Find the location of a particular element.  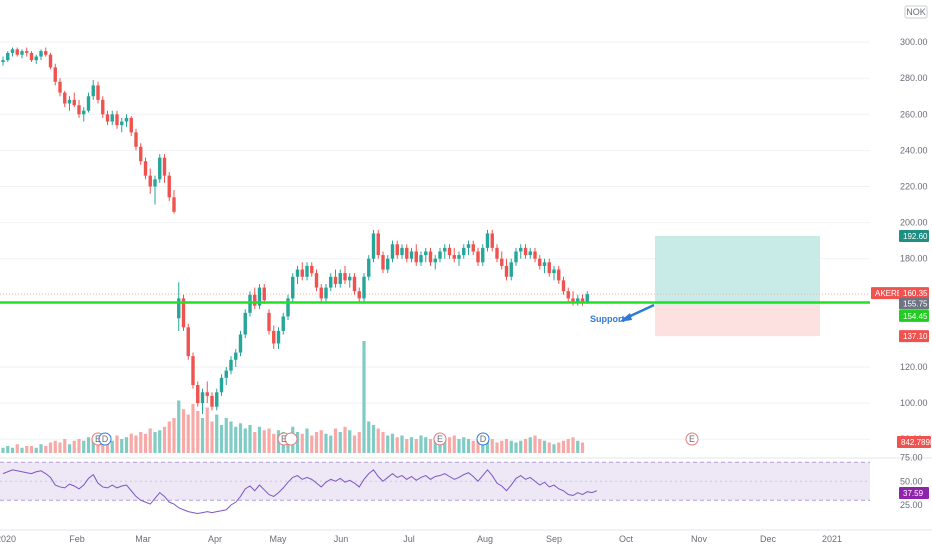

dividend-marker-icon is located at coordinates (105, 439).